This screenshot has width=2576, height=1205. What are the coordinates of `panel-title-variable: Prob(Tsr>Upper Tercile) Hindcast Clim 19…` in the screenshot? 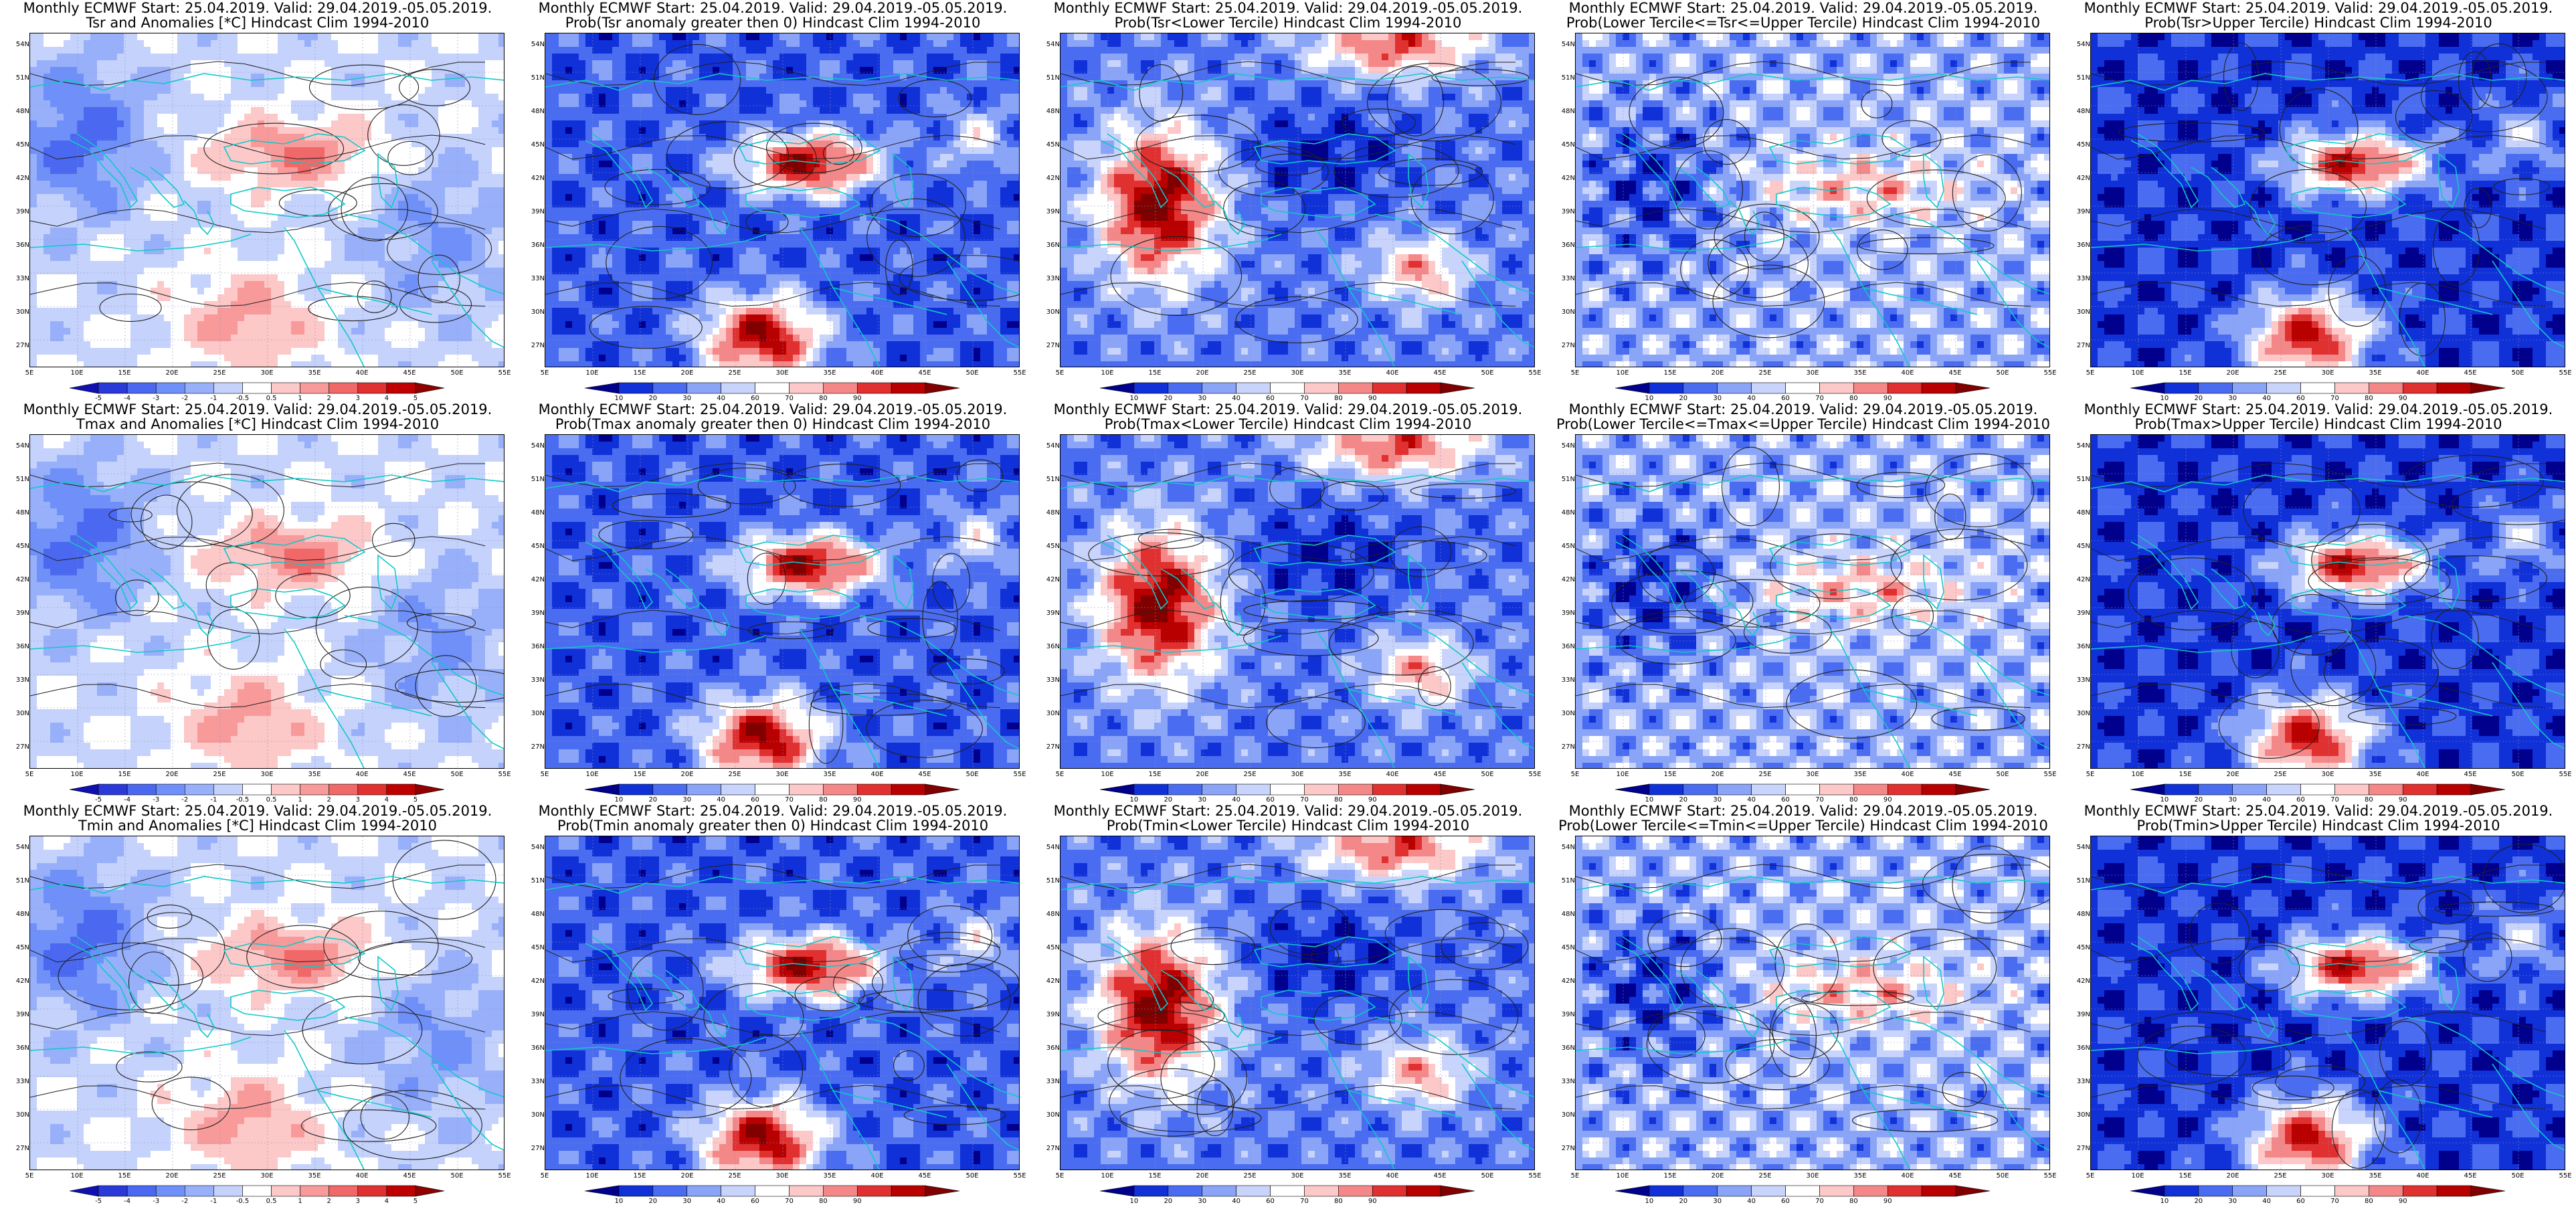 It's located at (2318, 23).